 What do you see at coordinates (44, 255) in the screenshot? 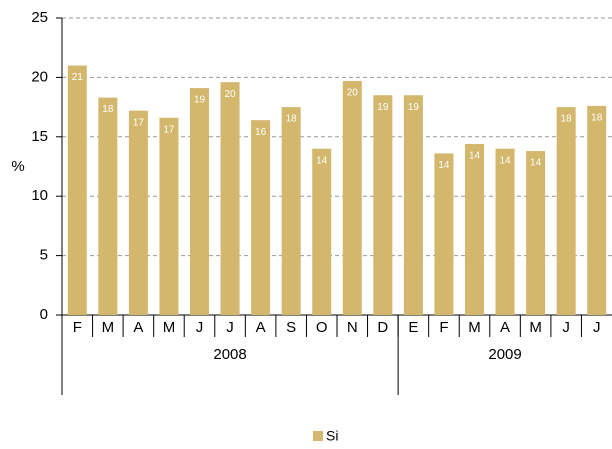
I see `y-tick-label: 5` at bounding box center [44, 255].